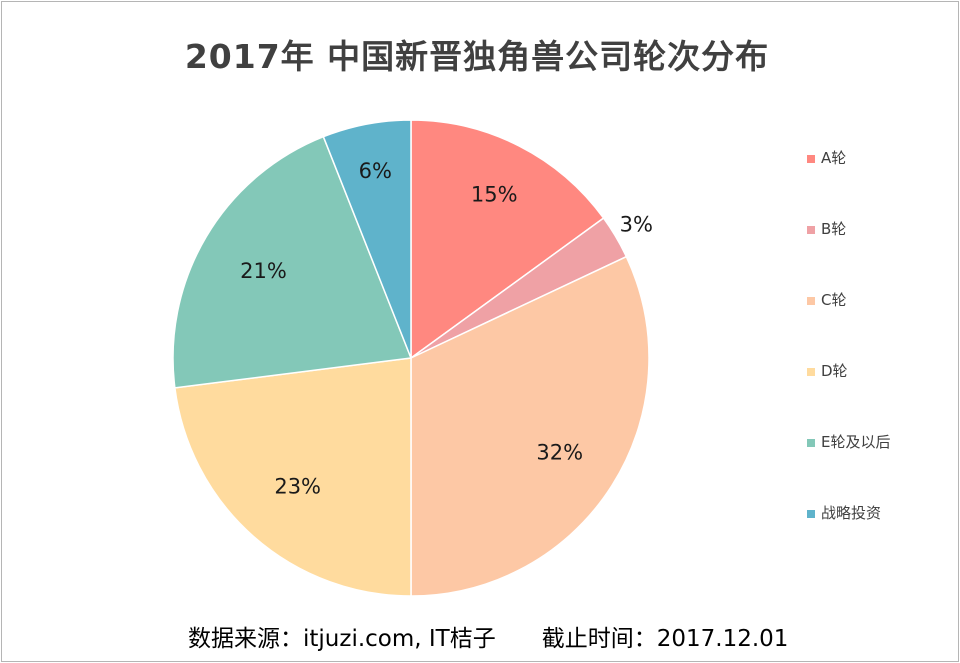  What do you see at coordinates (367, 239) in the screenshot?
I see `pie-slice-strategic-investment` at bounding box center [367, 239].